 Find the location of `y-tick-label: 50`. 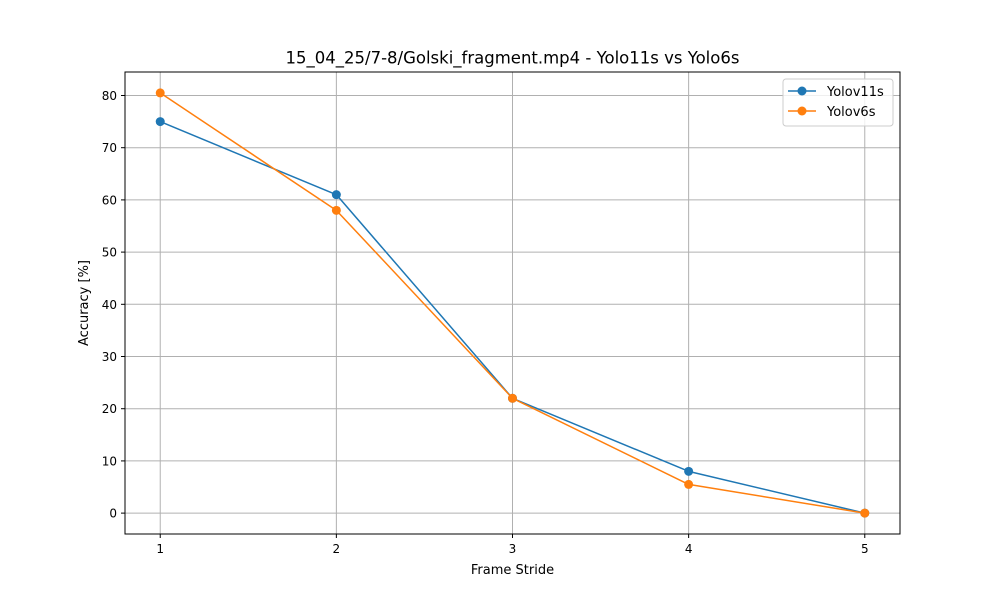

y-tick-label: 50 is located at coordinates (109, 253).